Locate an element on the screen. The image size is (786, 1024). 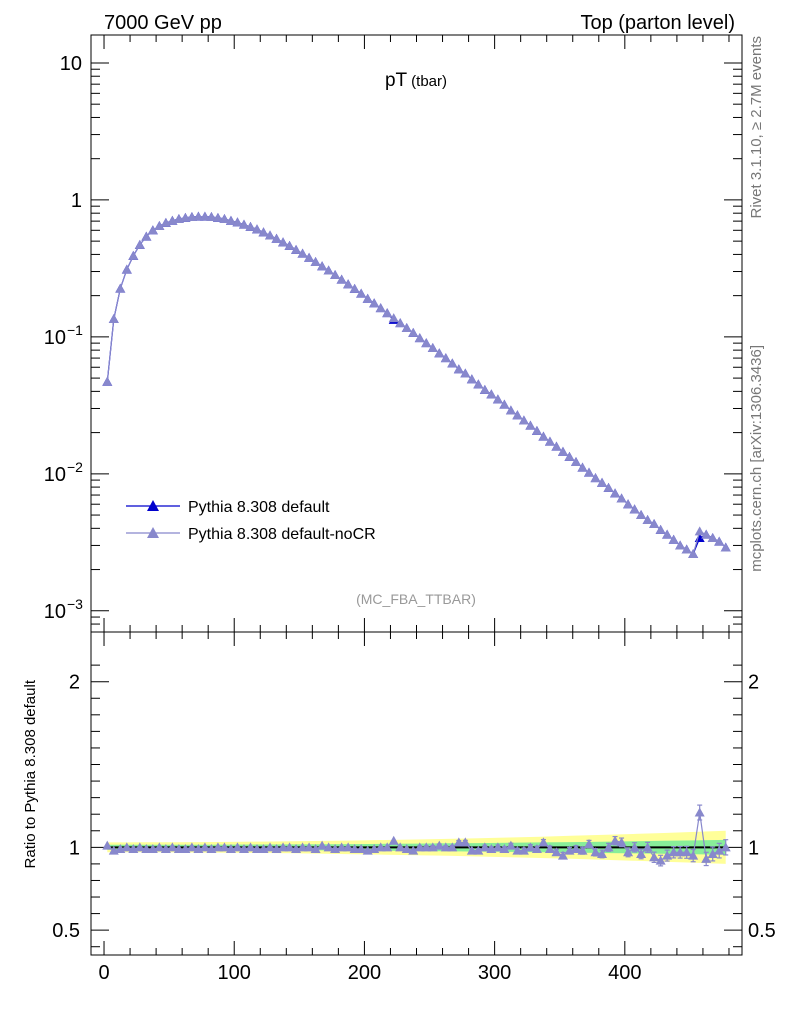
ratio-y-tick-label-right: 2 is located at coordinates (753, 683).